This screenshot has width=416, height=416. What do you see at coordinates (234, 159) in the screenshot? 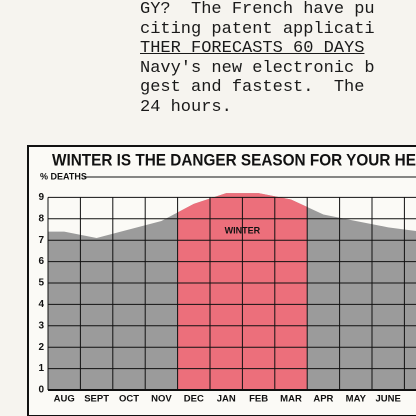
I see `chart-title: WINTER IS THE DANGER SEASON FOR YOUR HEA` at bounding box center [234, 159].